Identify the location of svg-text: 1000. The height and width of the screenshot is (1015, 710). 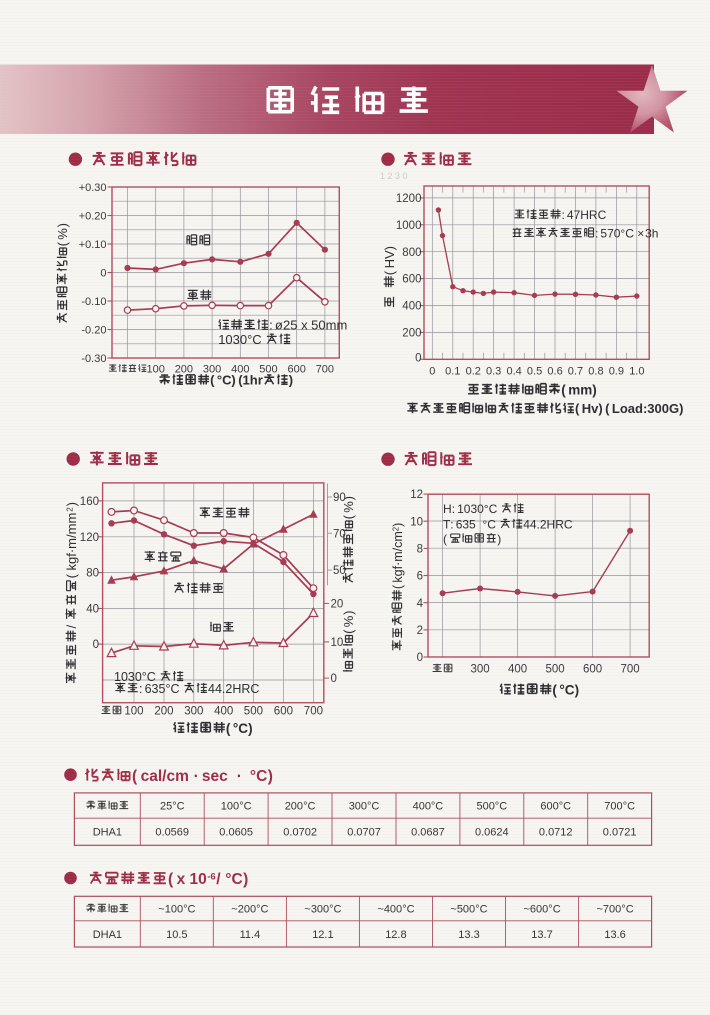
(409, 226).